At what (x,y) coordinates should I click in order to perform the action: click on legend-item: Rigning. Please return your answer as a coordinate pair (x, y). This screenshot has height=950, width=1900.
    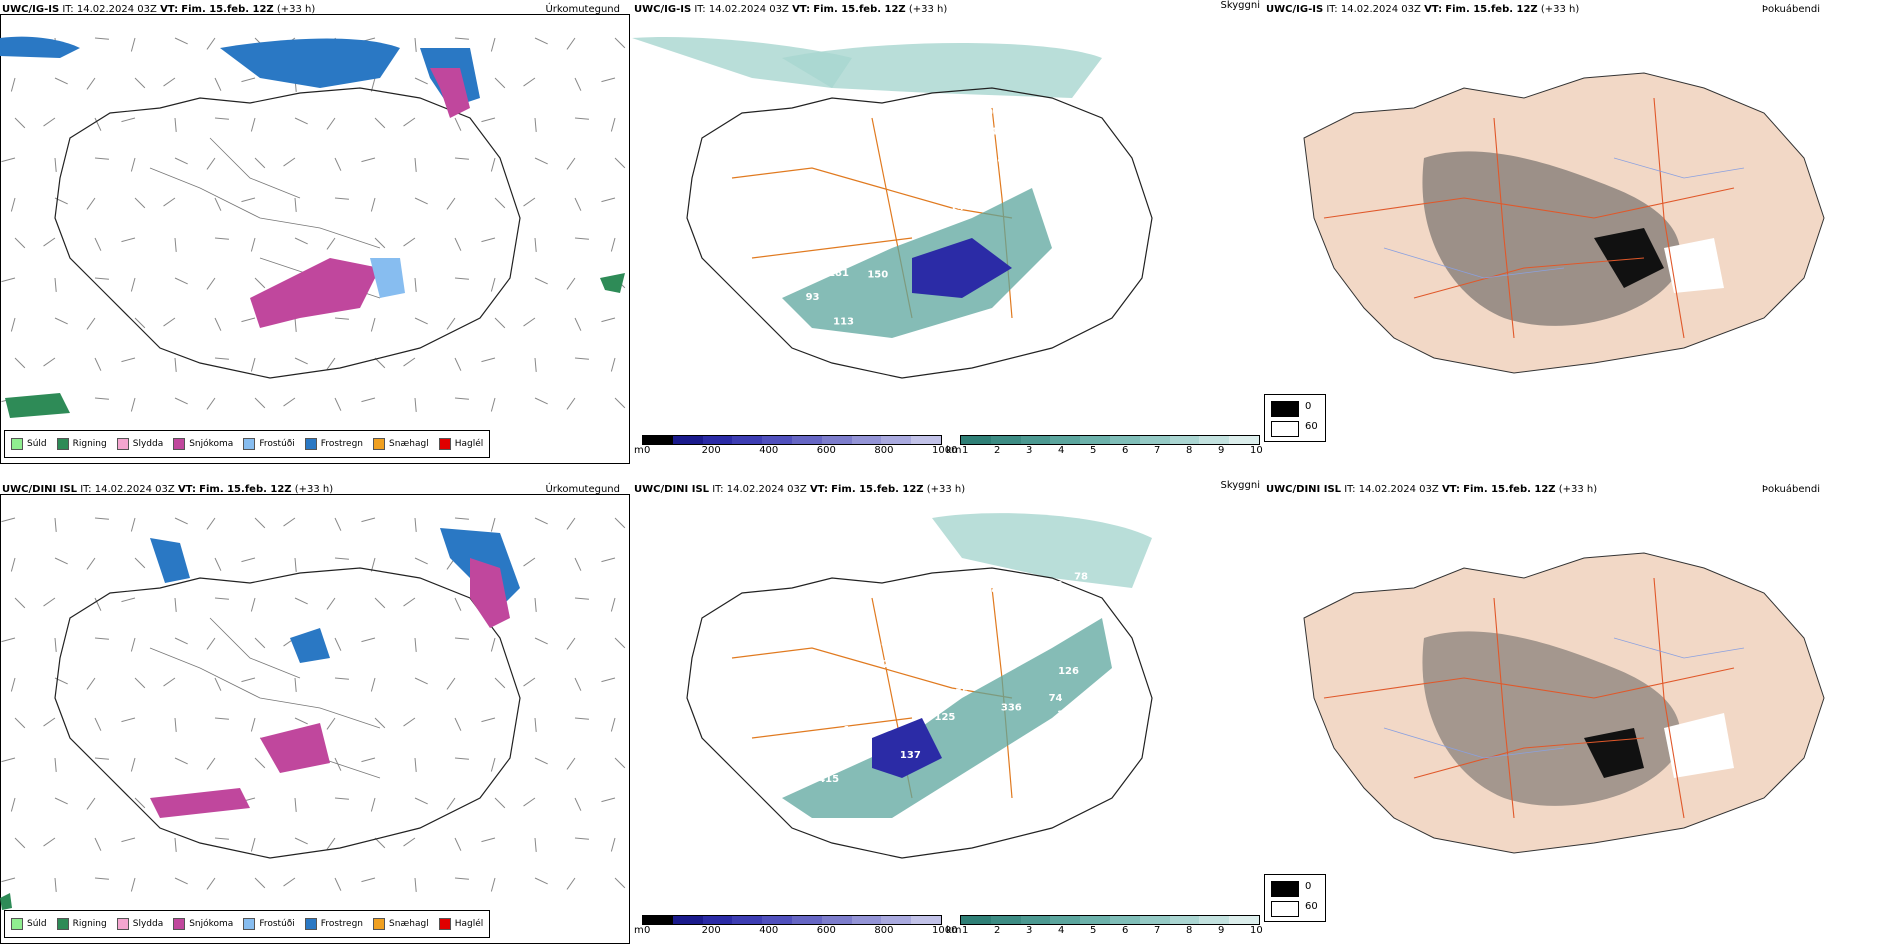
    Looking at the image, I should click on (81, 444).